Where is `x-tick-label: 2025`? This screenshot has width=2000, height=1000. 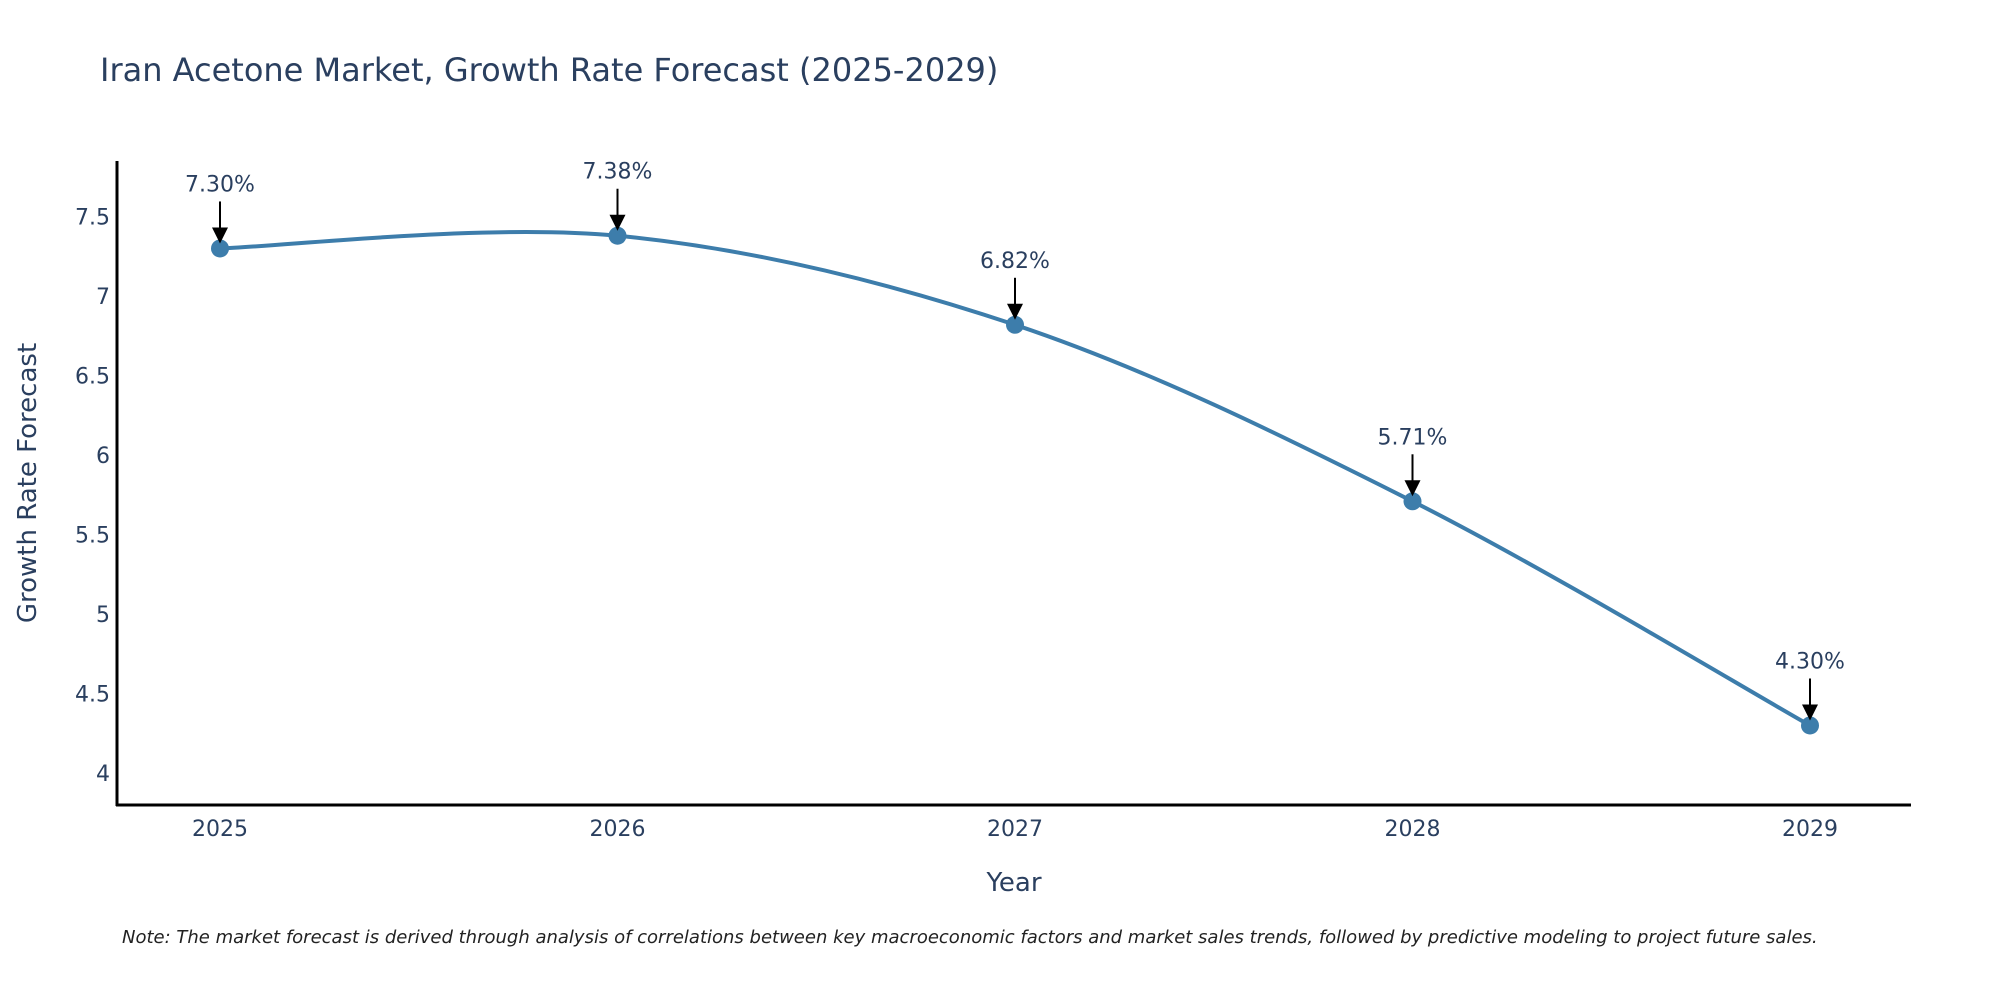
x-tick-label: 2025 is located at coordinates (220, 829).